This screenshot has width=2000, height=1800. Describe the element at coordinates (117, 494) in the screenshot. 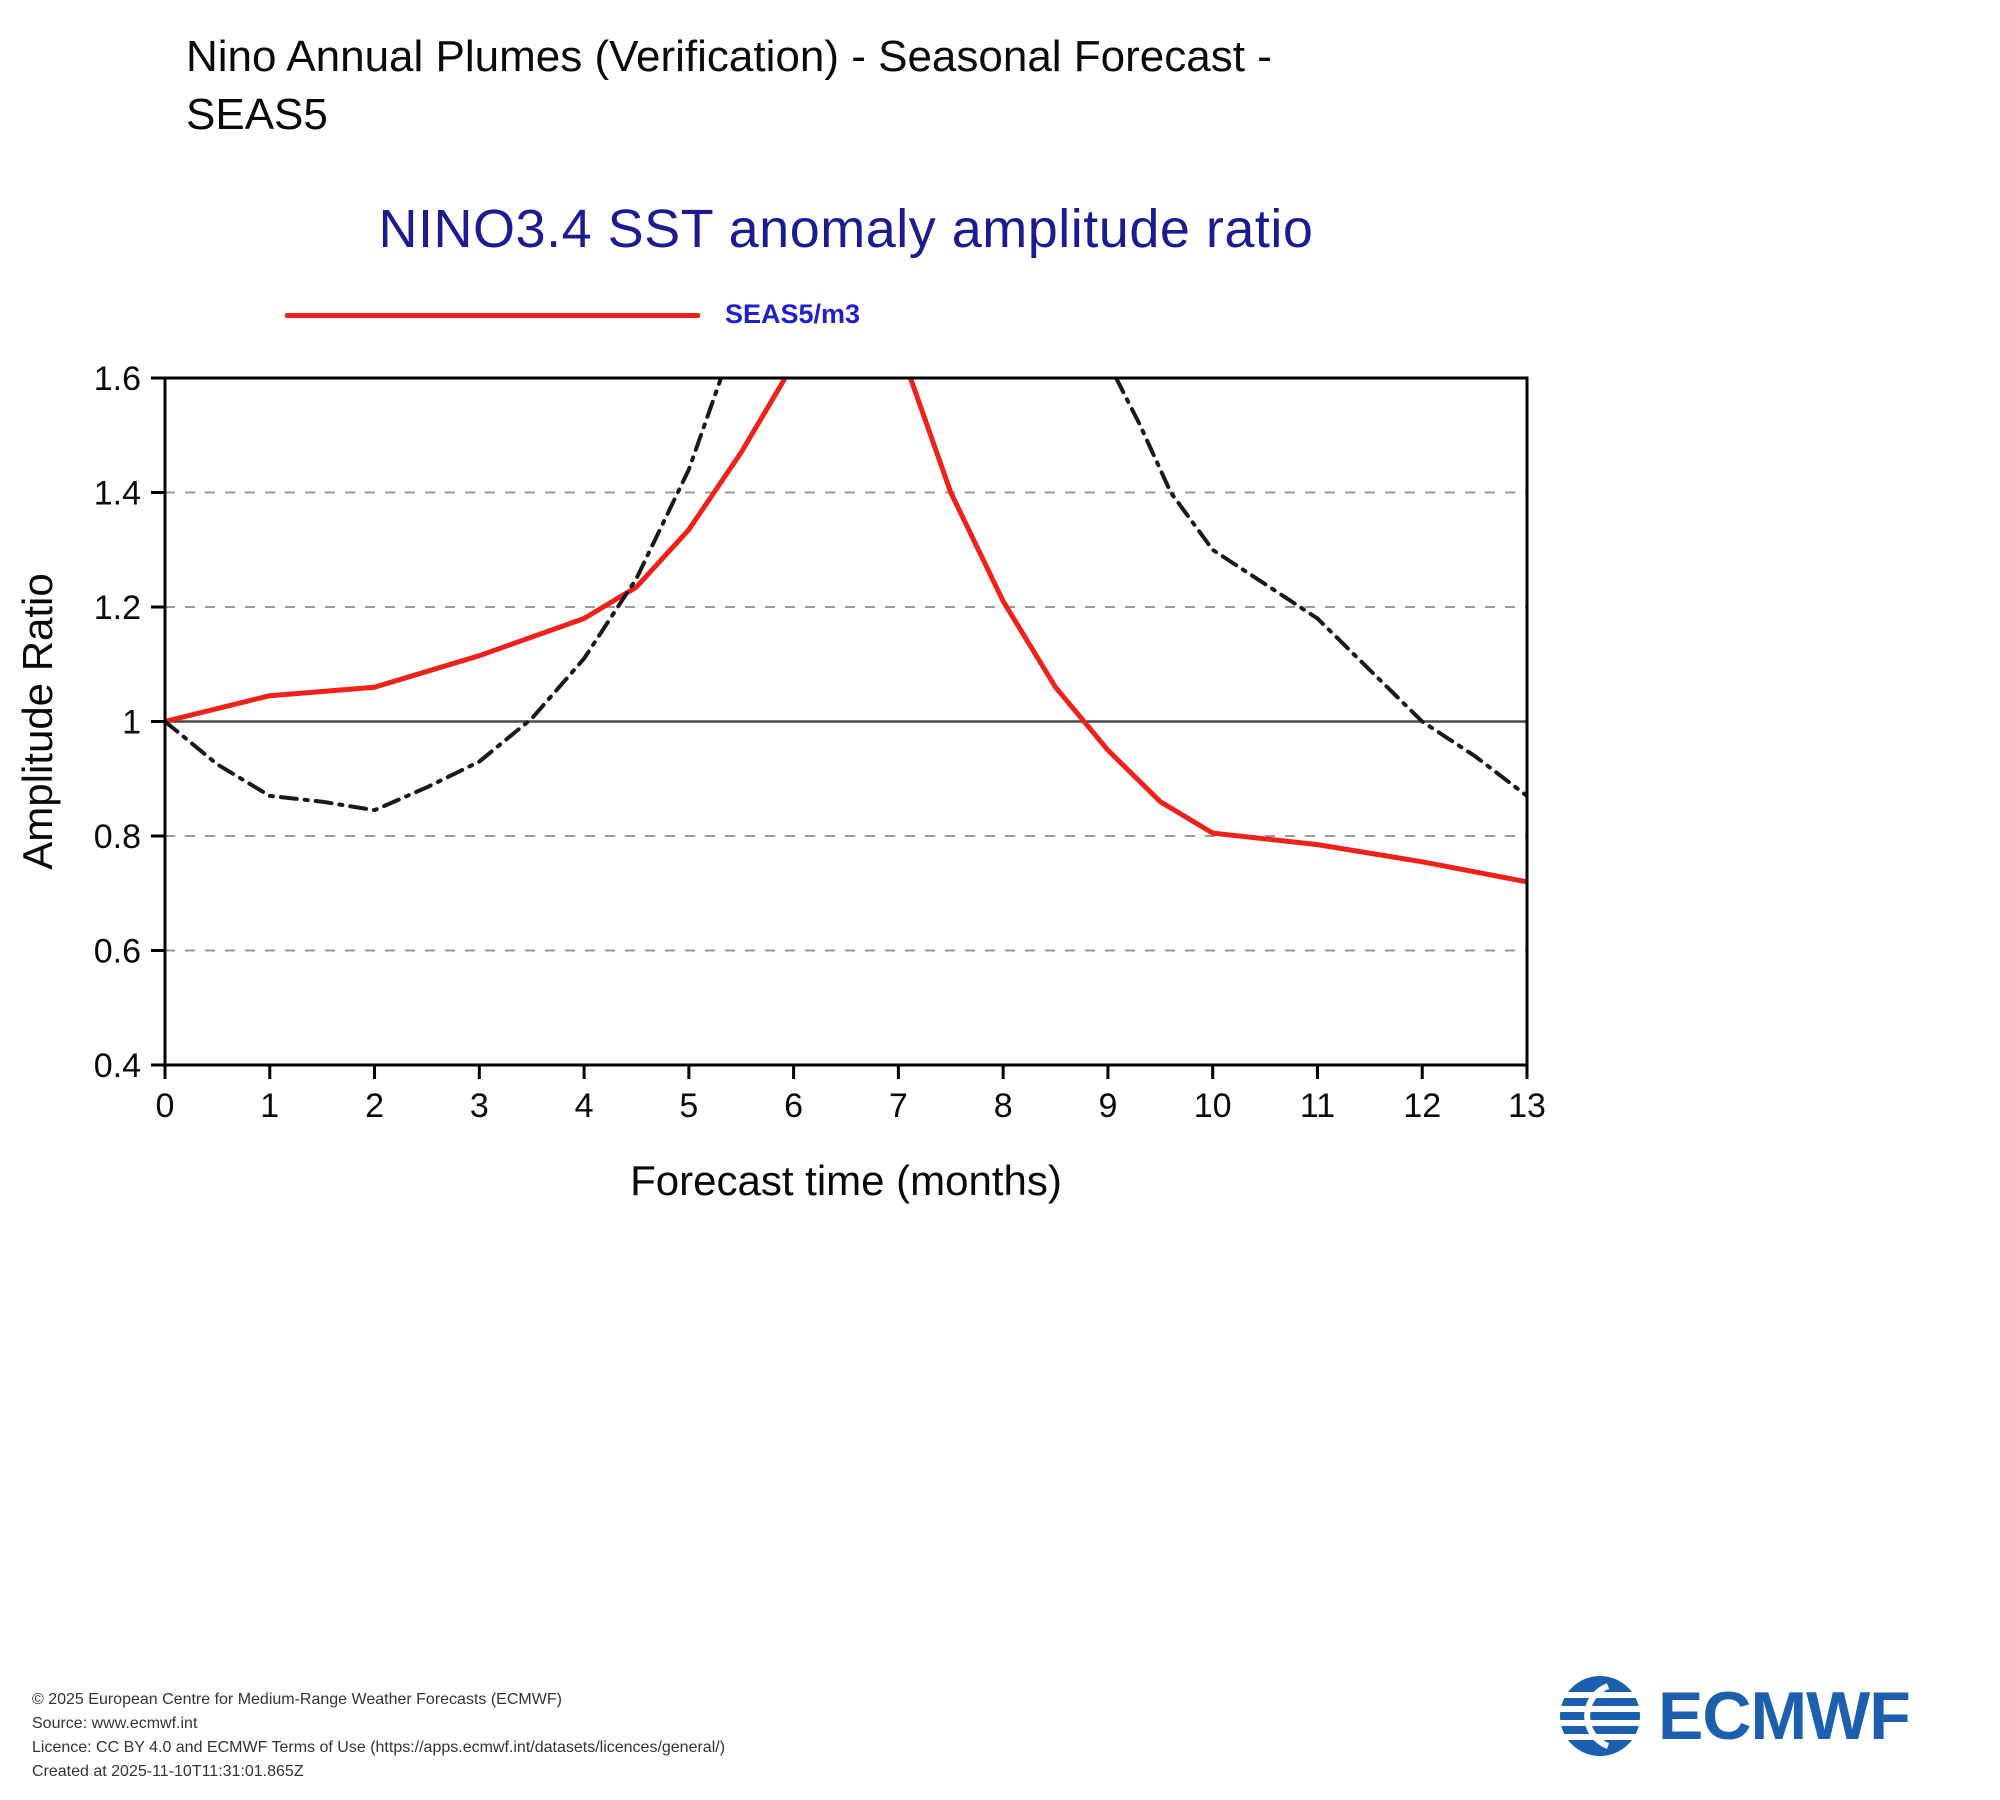

I see `svg-text: 1.4` at that location.